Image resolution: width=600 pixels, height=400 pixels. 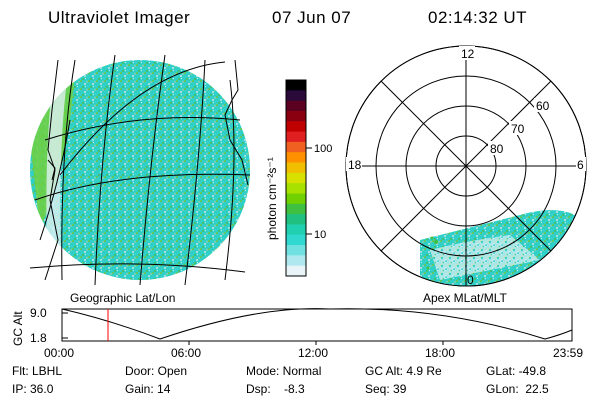 What do you see at coordinates (470, 280) in the screenshot?
I see `mlt-label-0: 0` at bounding box center [470, 280].